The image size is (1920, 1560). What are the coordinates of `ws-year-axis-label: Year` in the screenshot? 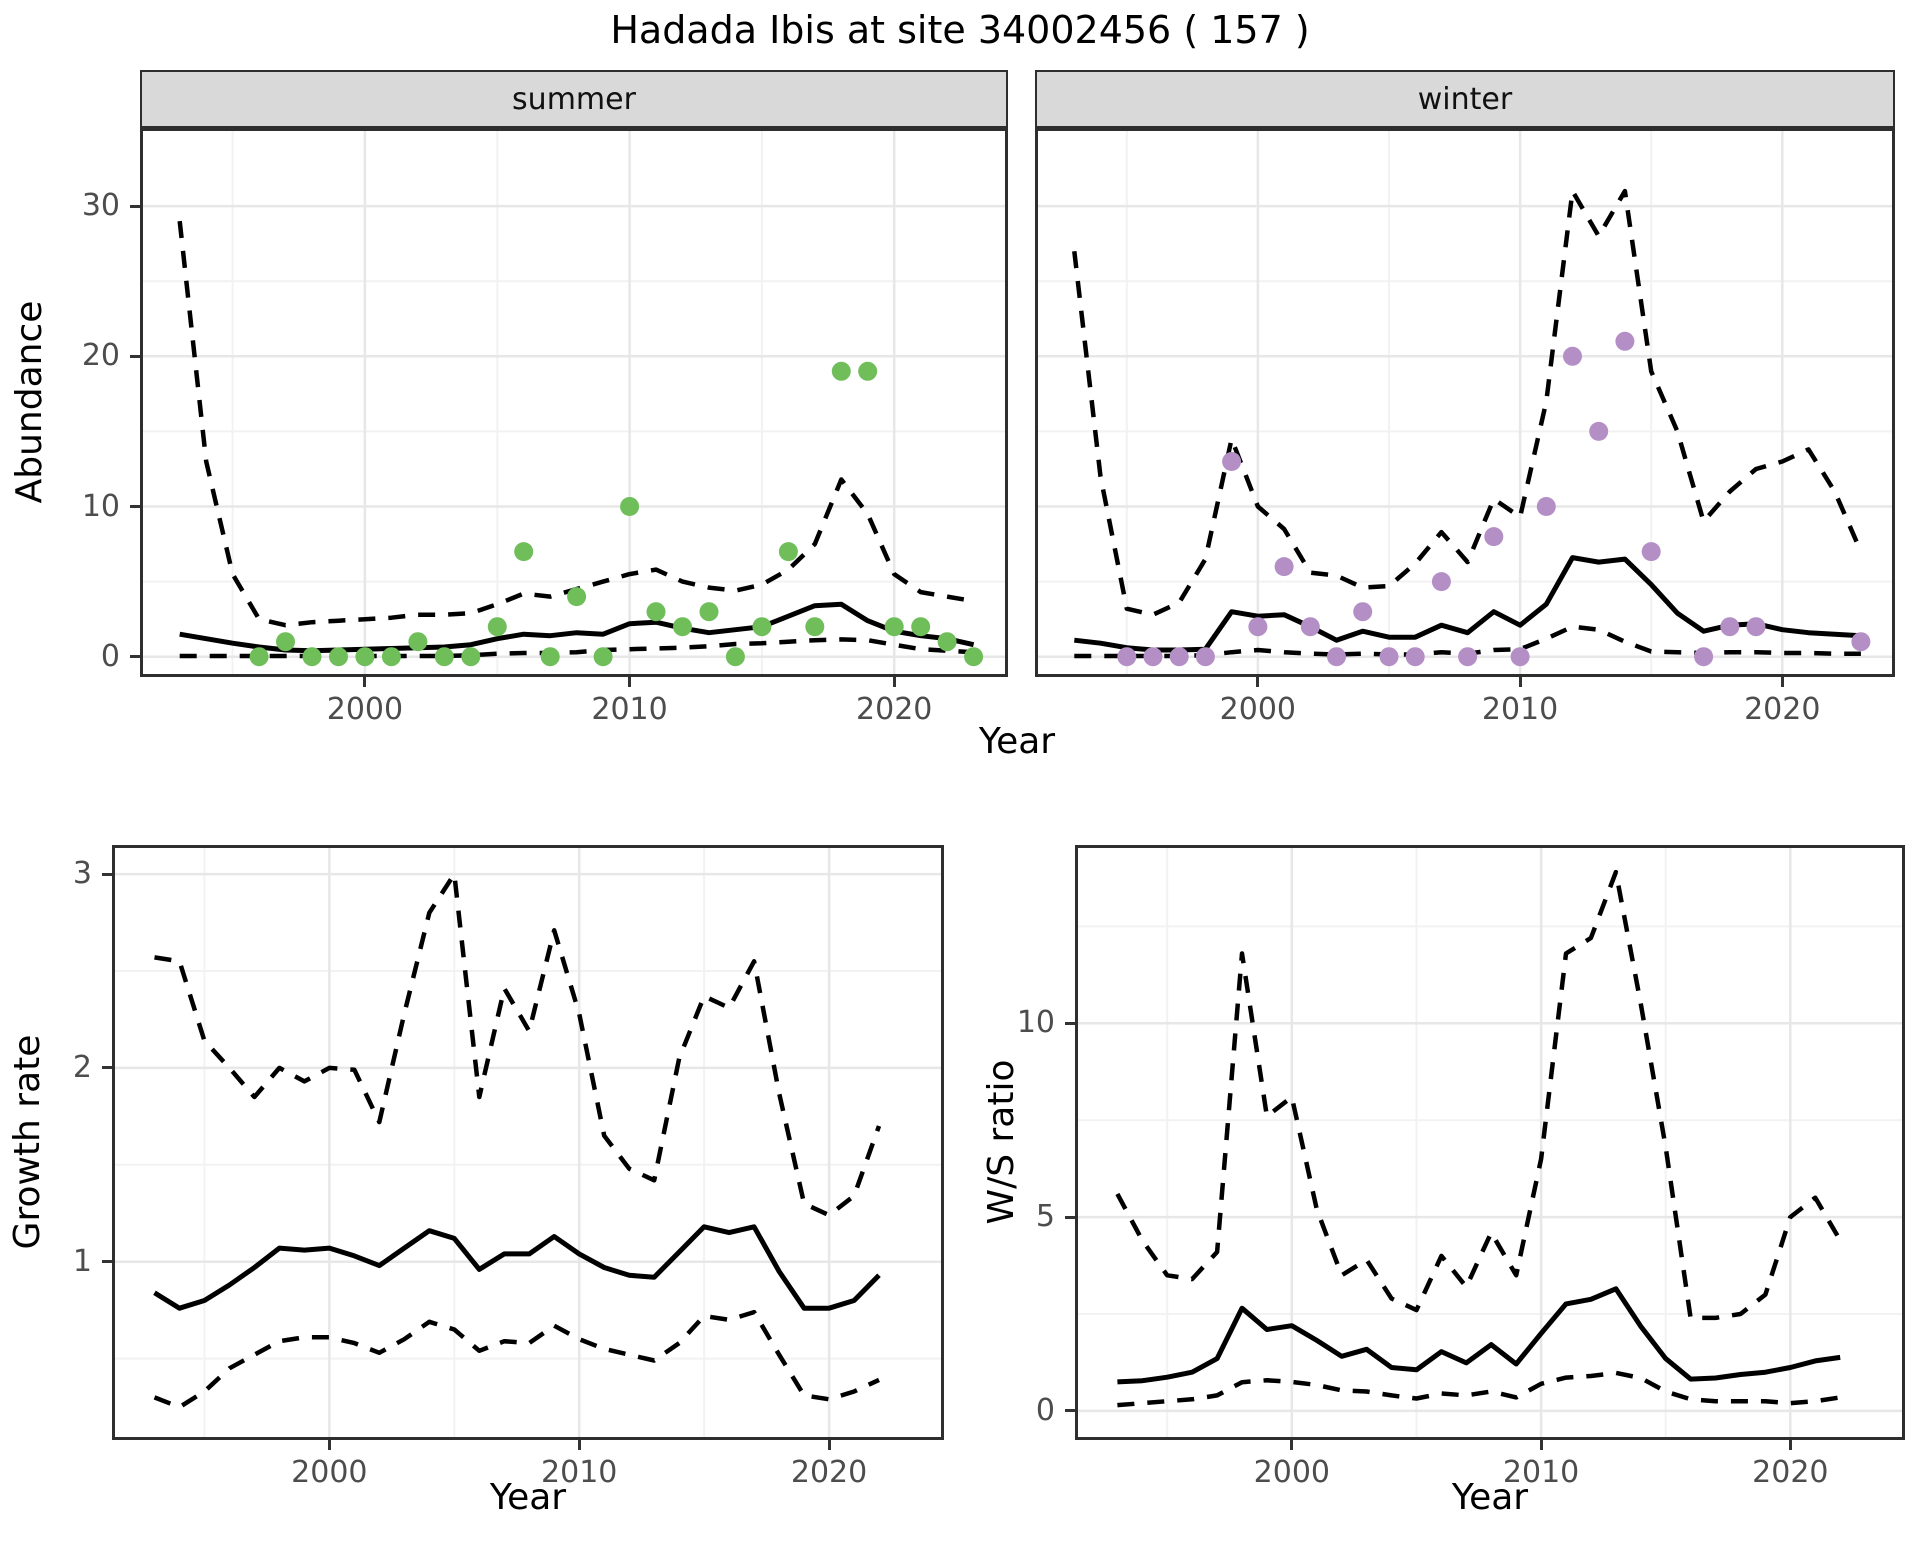 It's located at (1490, 1497).